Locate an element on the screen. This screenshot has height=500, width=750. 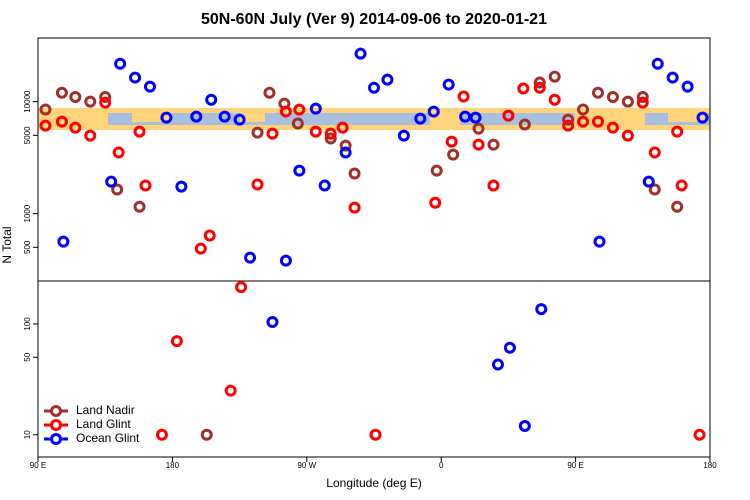
y-tick-label: 100 is located at coordinates (27, 324).